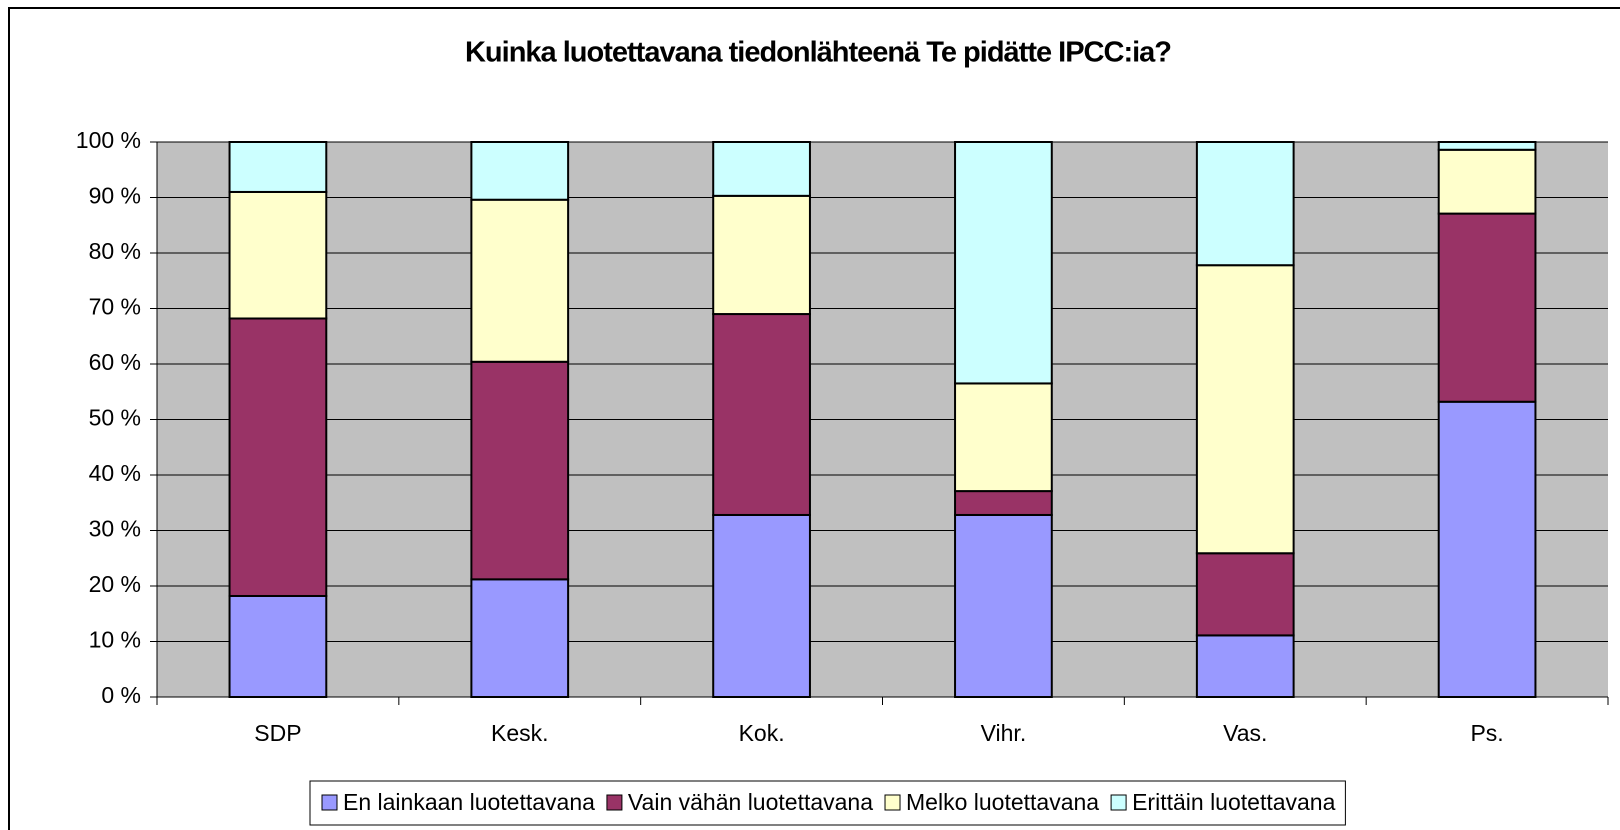 This screenshot has width=1620, height=830. Describe the element at coordinates (108, 140) in the screenshot. I see `y-tick-label: 100 %` at that location.